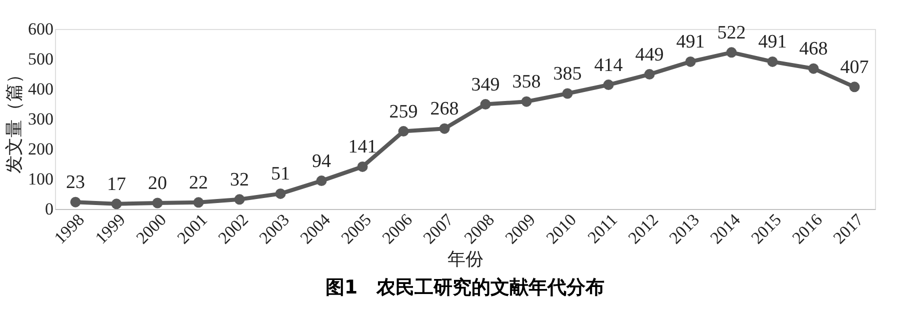 The height and width of the screenshot is (333, 905). I want to click on data-label: 522, so click(731, 33).